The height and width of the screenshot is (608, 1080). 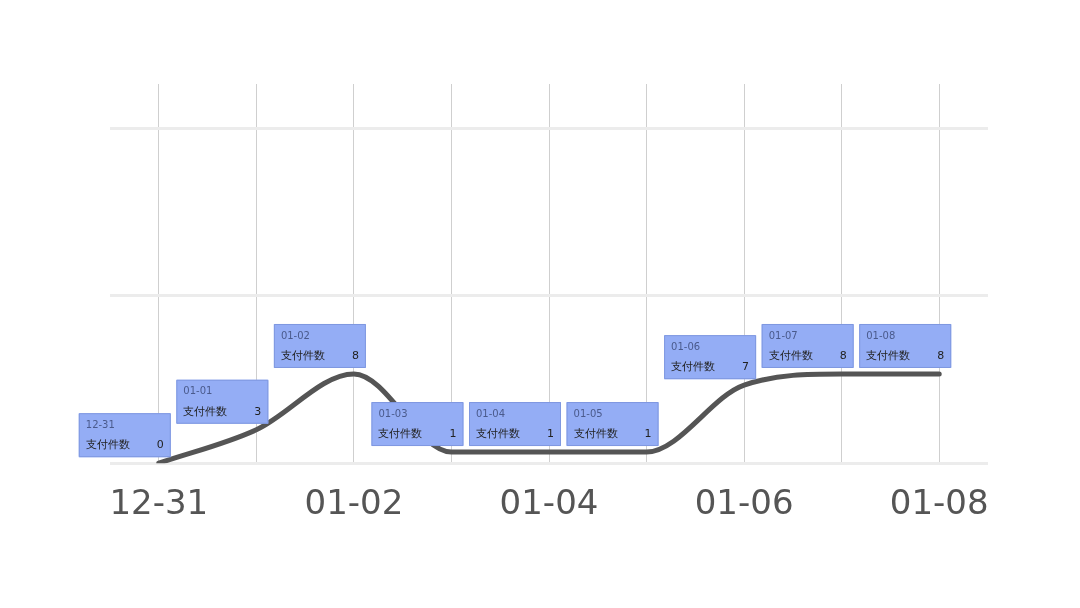 What do you see at coordinates (100, 424) in the screenshot?
I see `annotation: 12-31` at bounding box center [100, 424].